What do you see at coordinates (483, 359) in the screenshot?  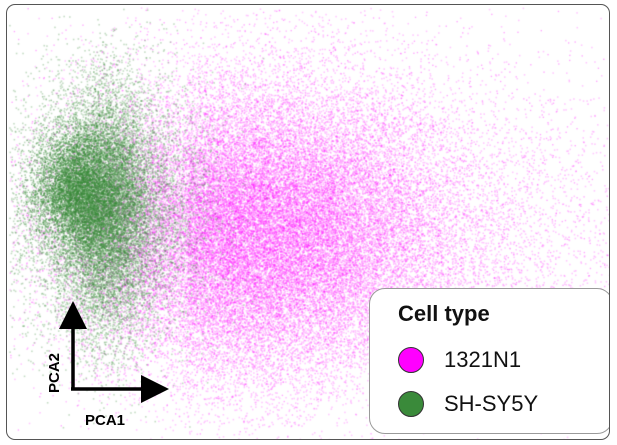 I see `legend-label-1321n1: 1321N1` at bounding box center [483, 359].